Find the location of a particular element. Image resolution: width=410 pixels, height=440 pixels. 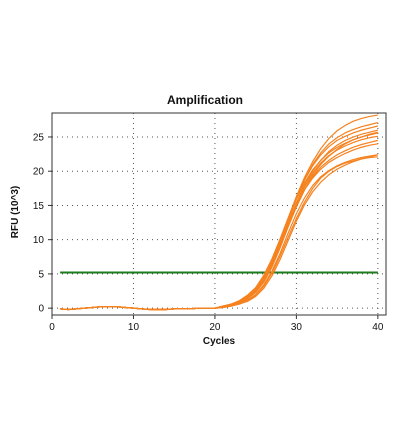

y-tick-label: 20 is located at coordinates (39, 172).